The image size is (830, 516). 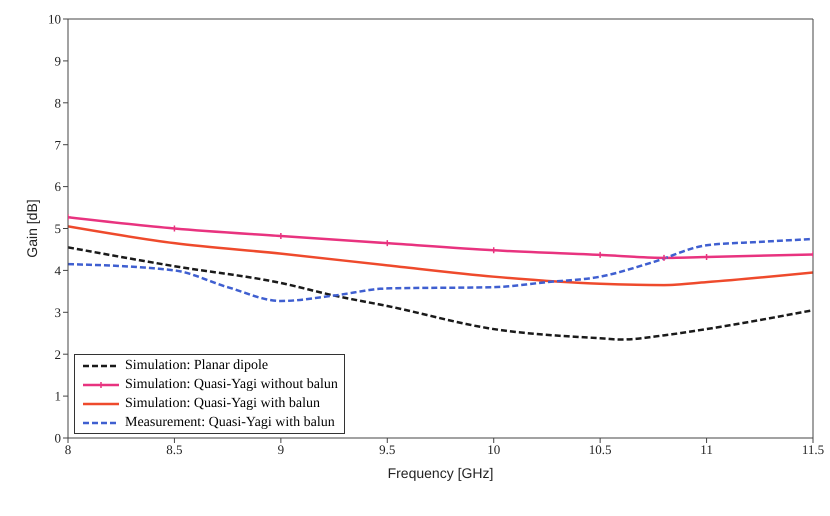 What do you see at coordinates (58, 270) in the screenshot?
I see `y-tick-label: 4` at bounding box center [58, 270].